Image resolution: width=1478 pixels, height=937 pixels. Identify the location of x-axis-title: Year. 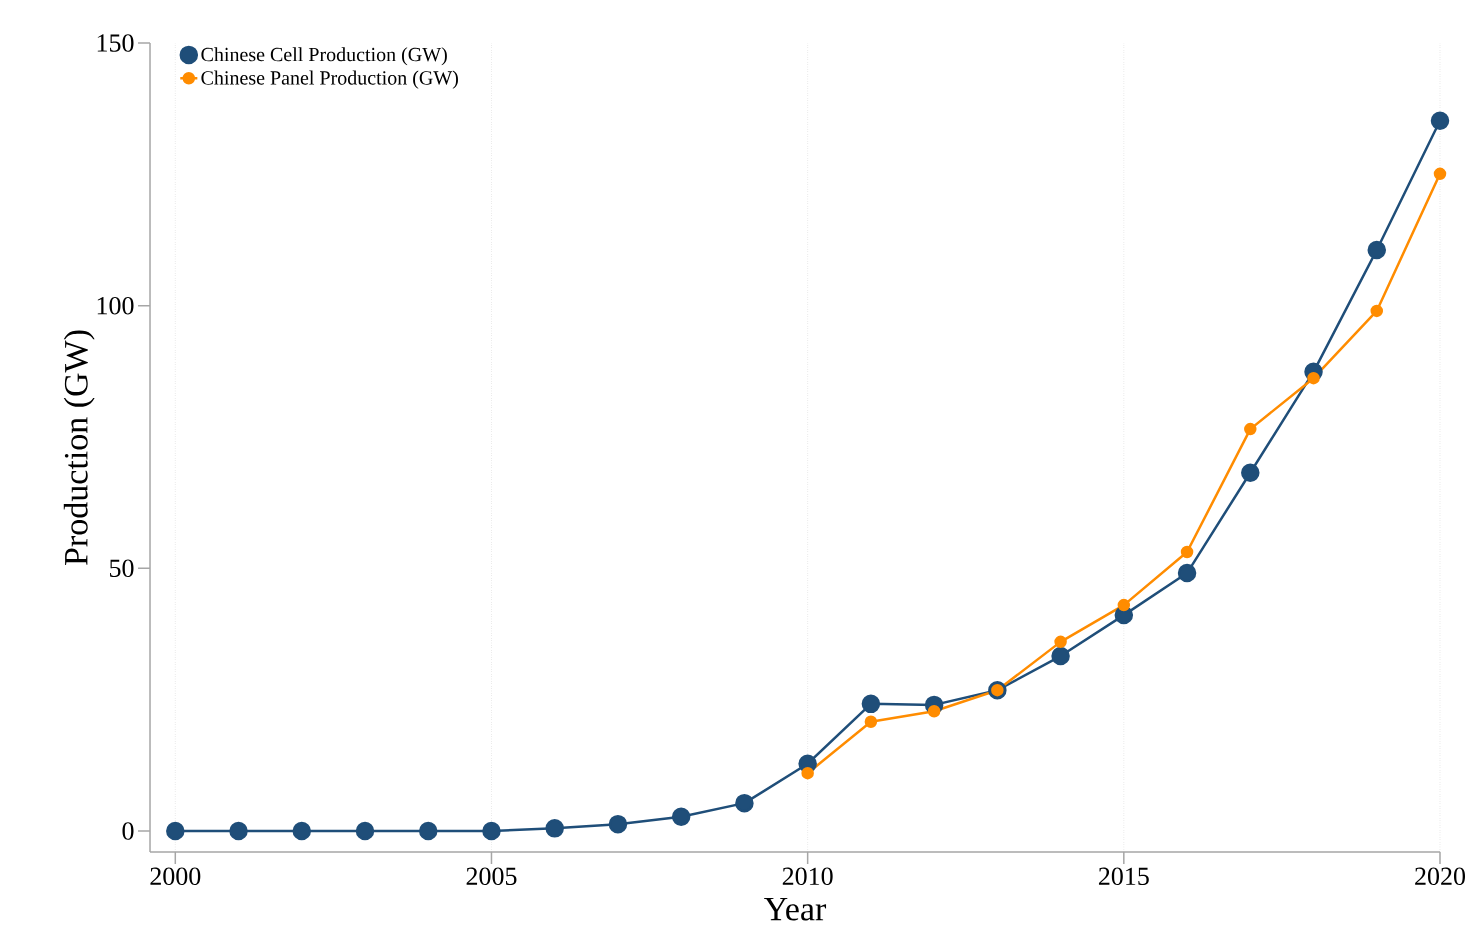
(795, 909).